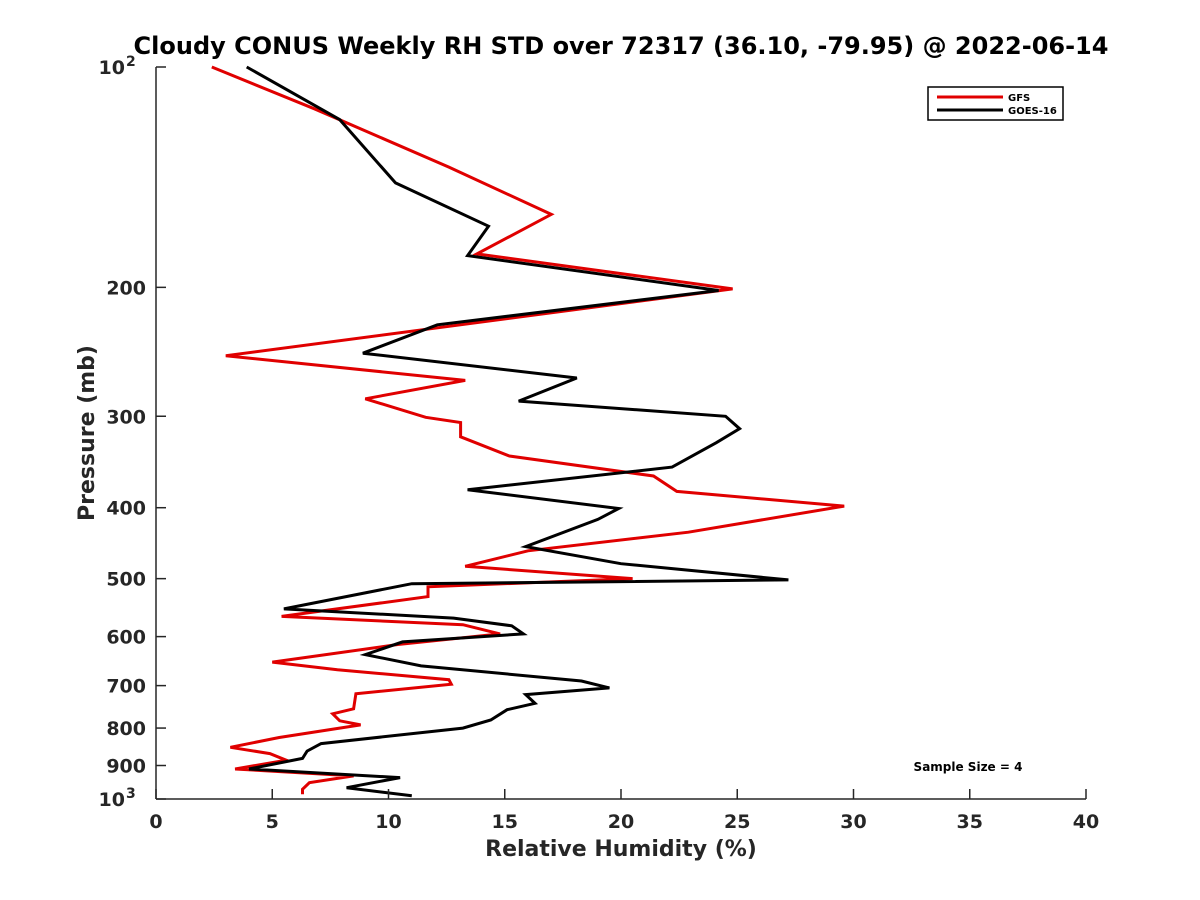  What do you see at coordinates (1032, 111) in the screenshot?
I see `legend-label-goes16: GOES-16` at bounding box center [1032, 111].